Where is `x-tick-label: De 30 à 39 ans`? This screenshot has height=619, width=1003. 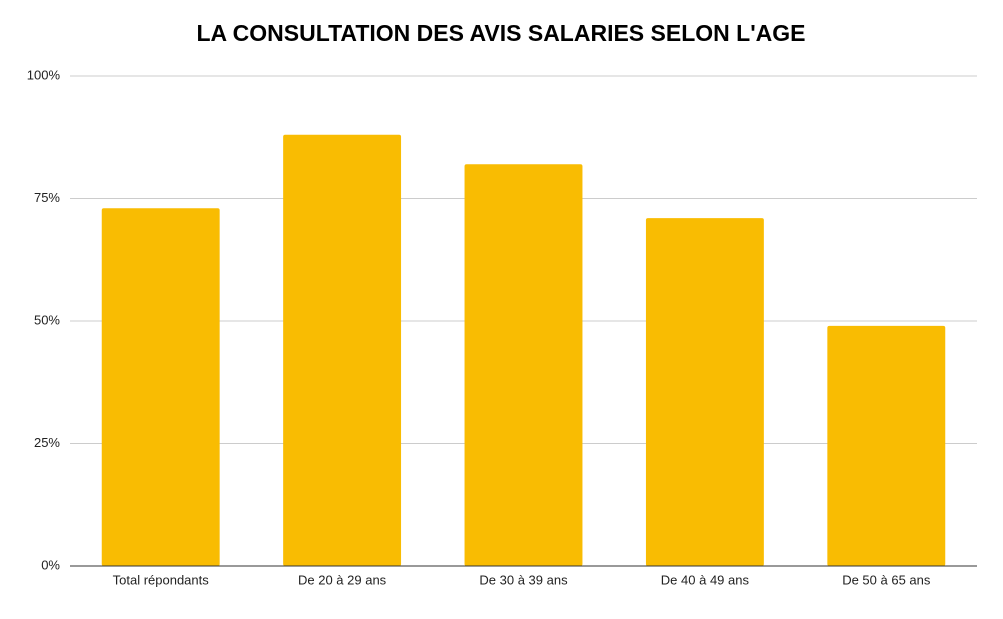 x-tick-label: De 30 à 39 ans is located at coordinates (523, 579).